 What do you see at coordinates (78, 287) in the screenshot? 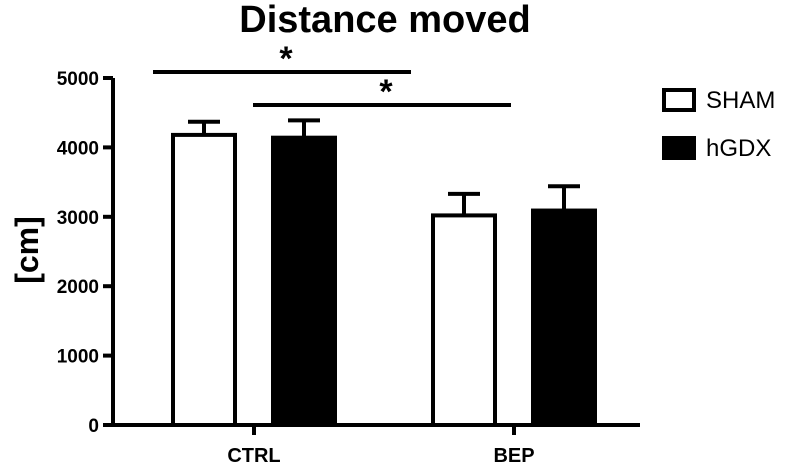
I see `y-tick-label: 2000` at bounding box center [78, 287].